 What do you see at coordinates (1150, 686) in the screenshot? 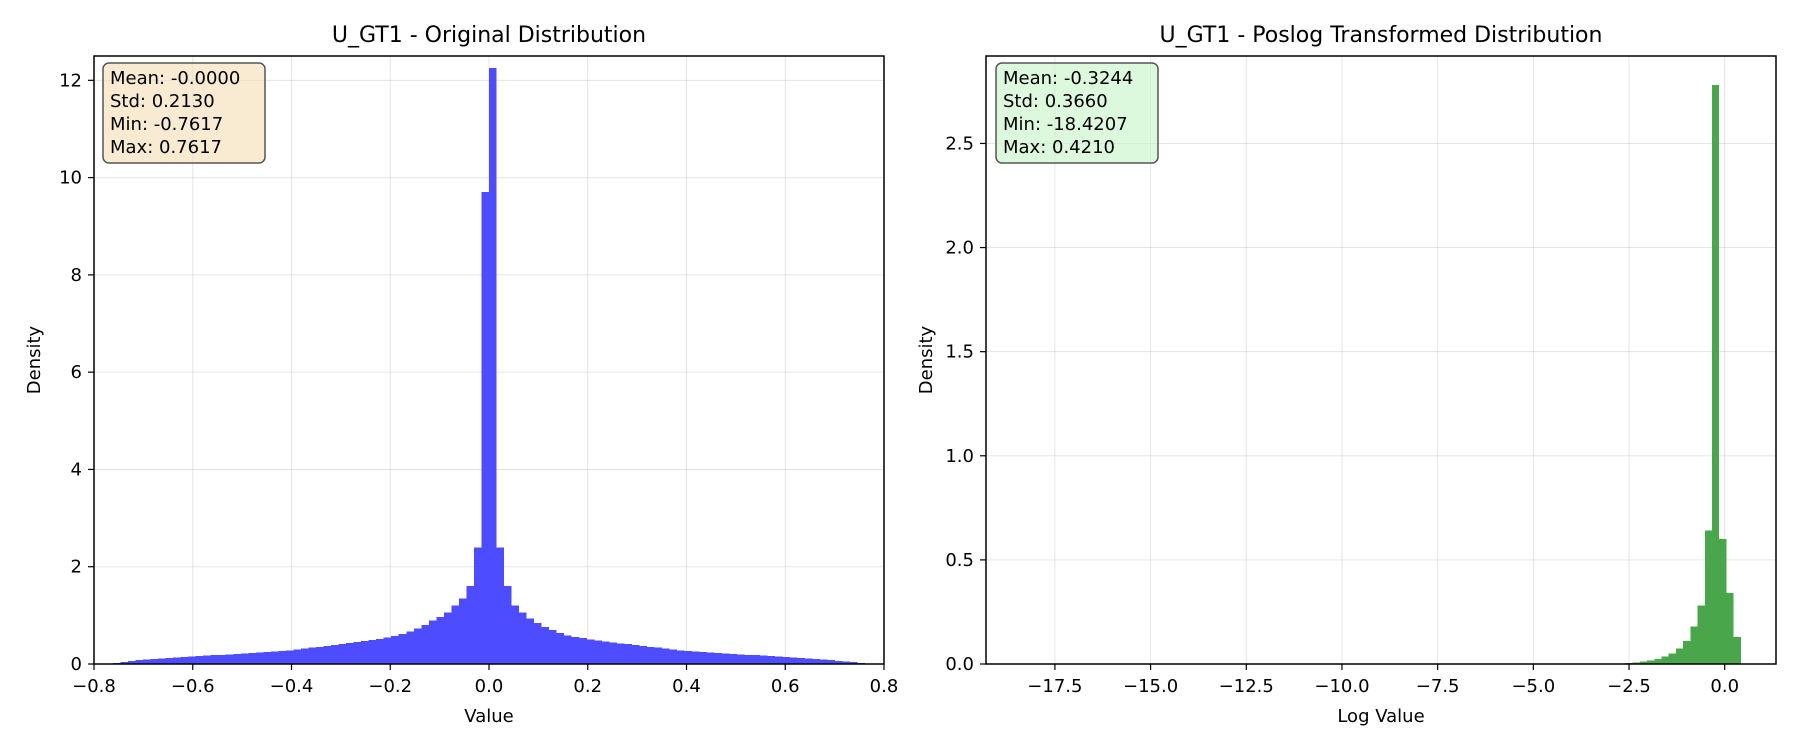
I see `x-tick-label: −15.0` at bounding box center [1150, 686].